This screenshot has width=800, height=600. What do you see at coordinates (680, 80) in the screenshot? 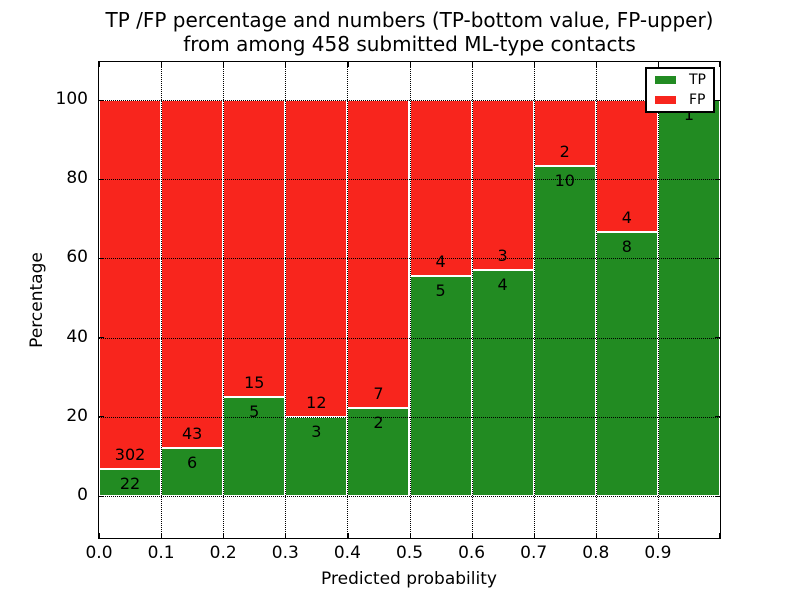
I see `legend-row-tp: TP` at bounding box center [680, 80].